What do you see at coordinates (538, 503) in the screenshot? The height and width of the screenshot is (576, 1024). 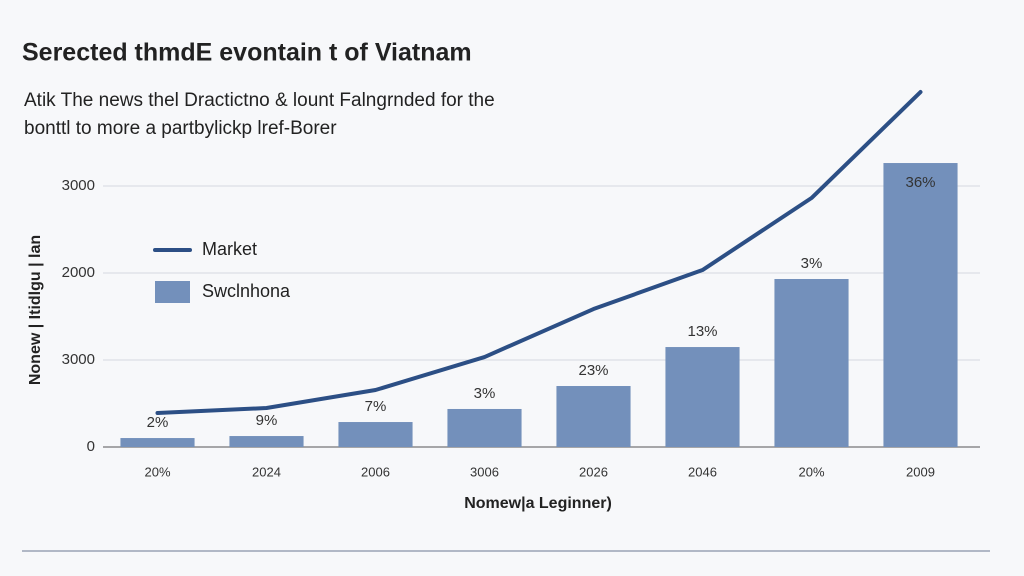 I see `x-axis-label: Nomew|a Leginner)` at bounding box center [538, 503].